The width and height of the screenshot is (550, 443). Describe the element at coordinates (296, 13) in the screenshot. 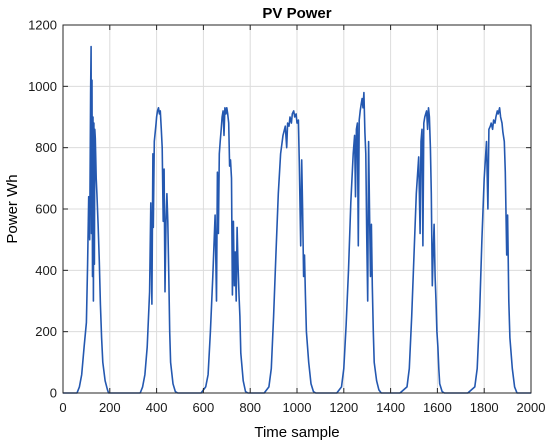

I see `chart-title: PV Power` at that location.